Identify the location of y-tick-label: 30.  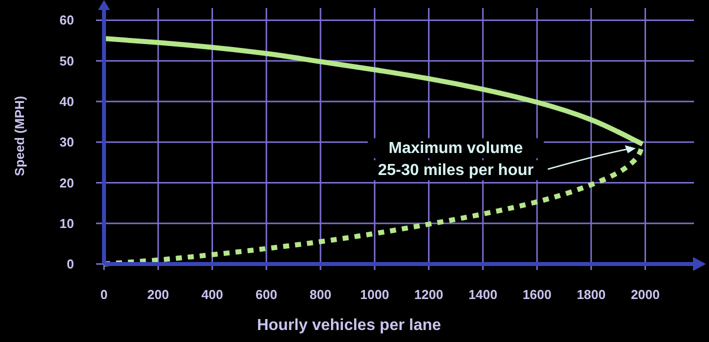
(67, 142).